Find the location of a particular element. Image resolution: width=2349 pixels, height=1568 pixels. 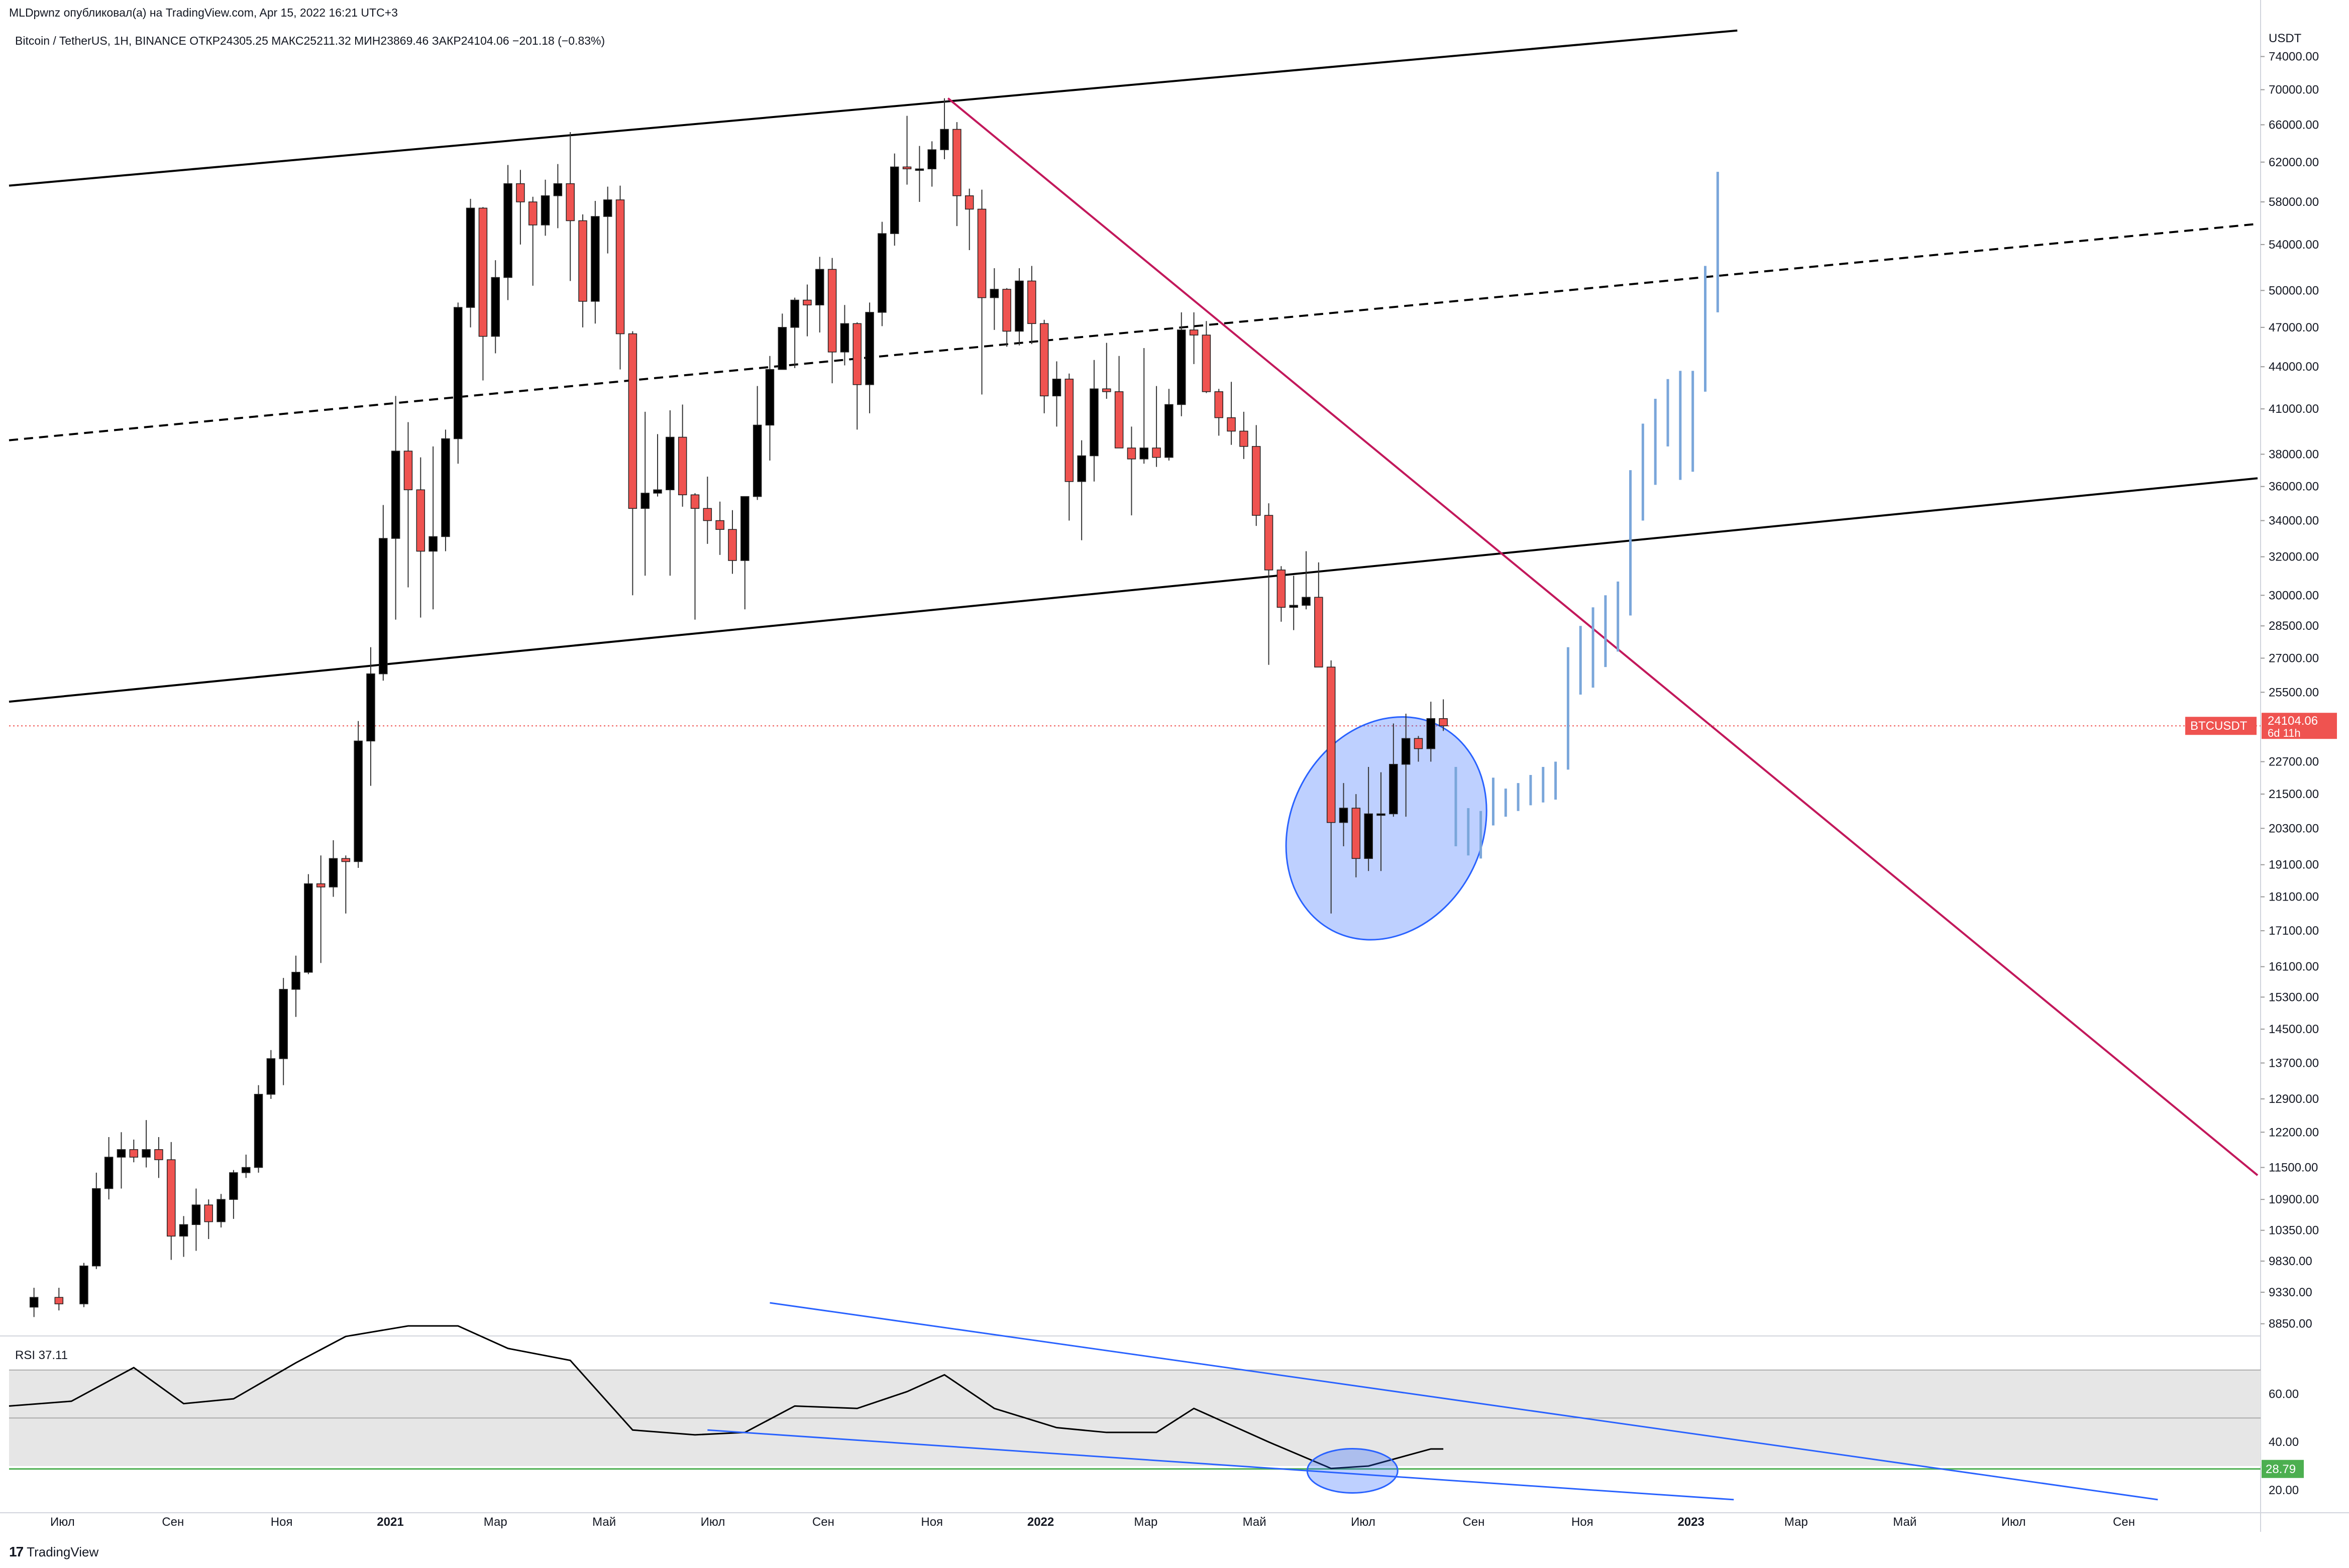

time-axis-label: 2023 is located at coordinates (1690, 1522).